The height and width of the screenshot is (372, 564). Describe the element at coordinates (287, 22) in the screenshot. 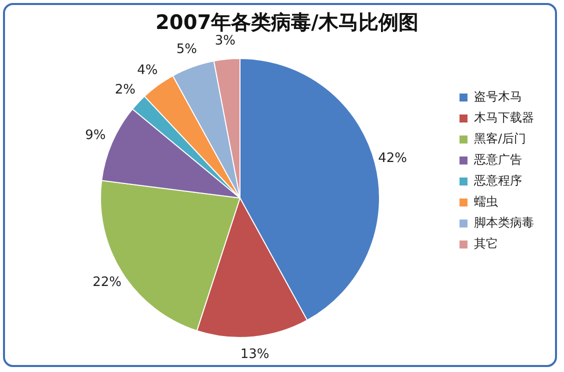

I see `chart-title: 2007年各类病毒/木马比例图` at that location.